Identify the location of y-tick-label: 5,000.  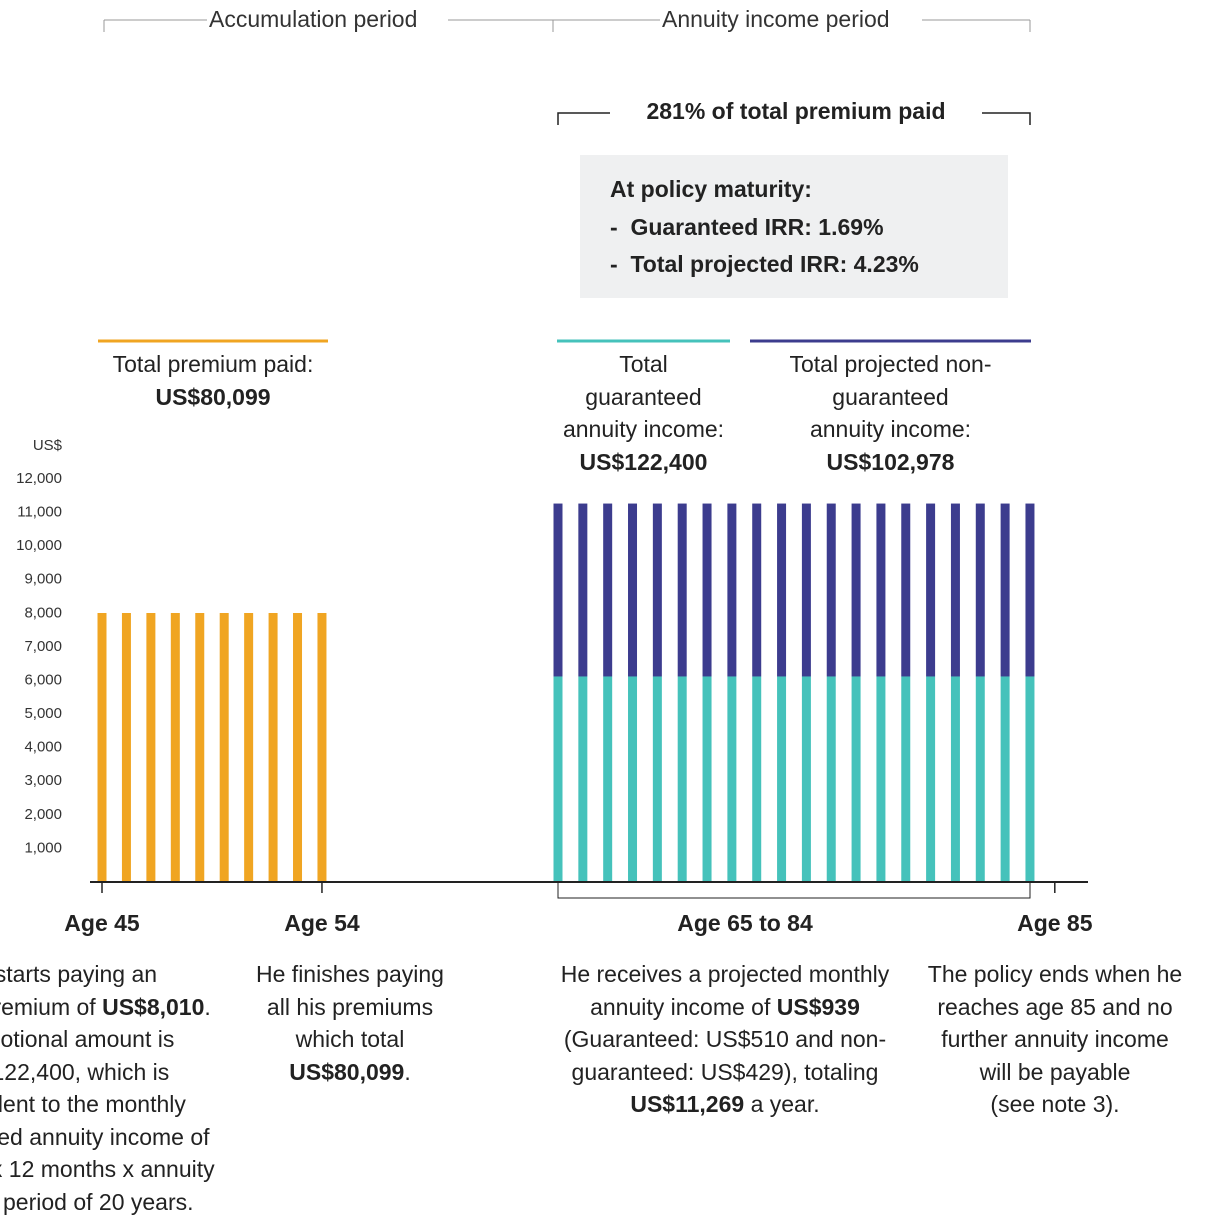
(43, 713).